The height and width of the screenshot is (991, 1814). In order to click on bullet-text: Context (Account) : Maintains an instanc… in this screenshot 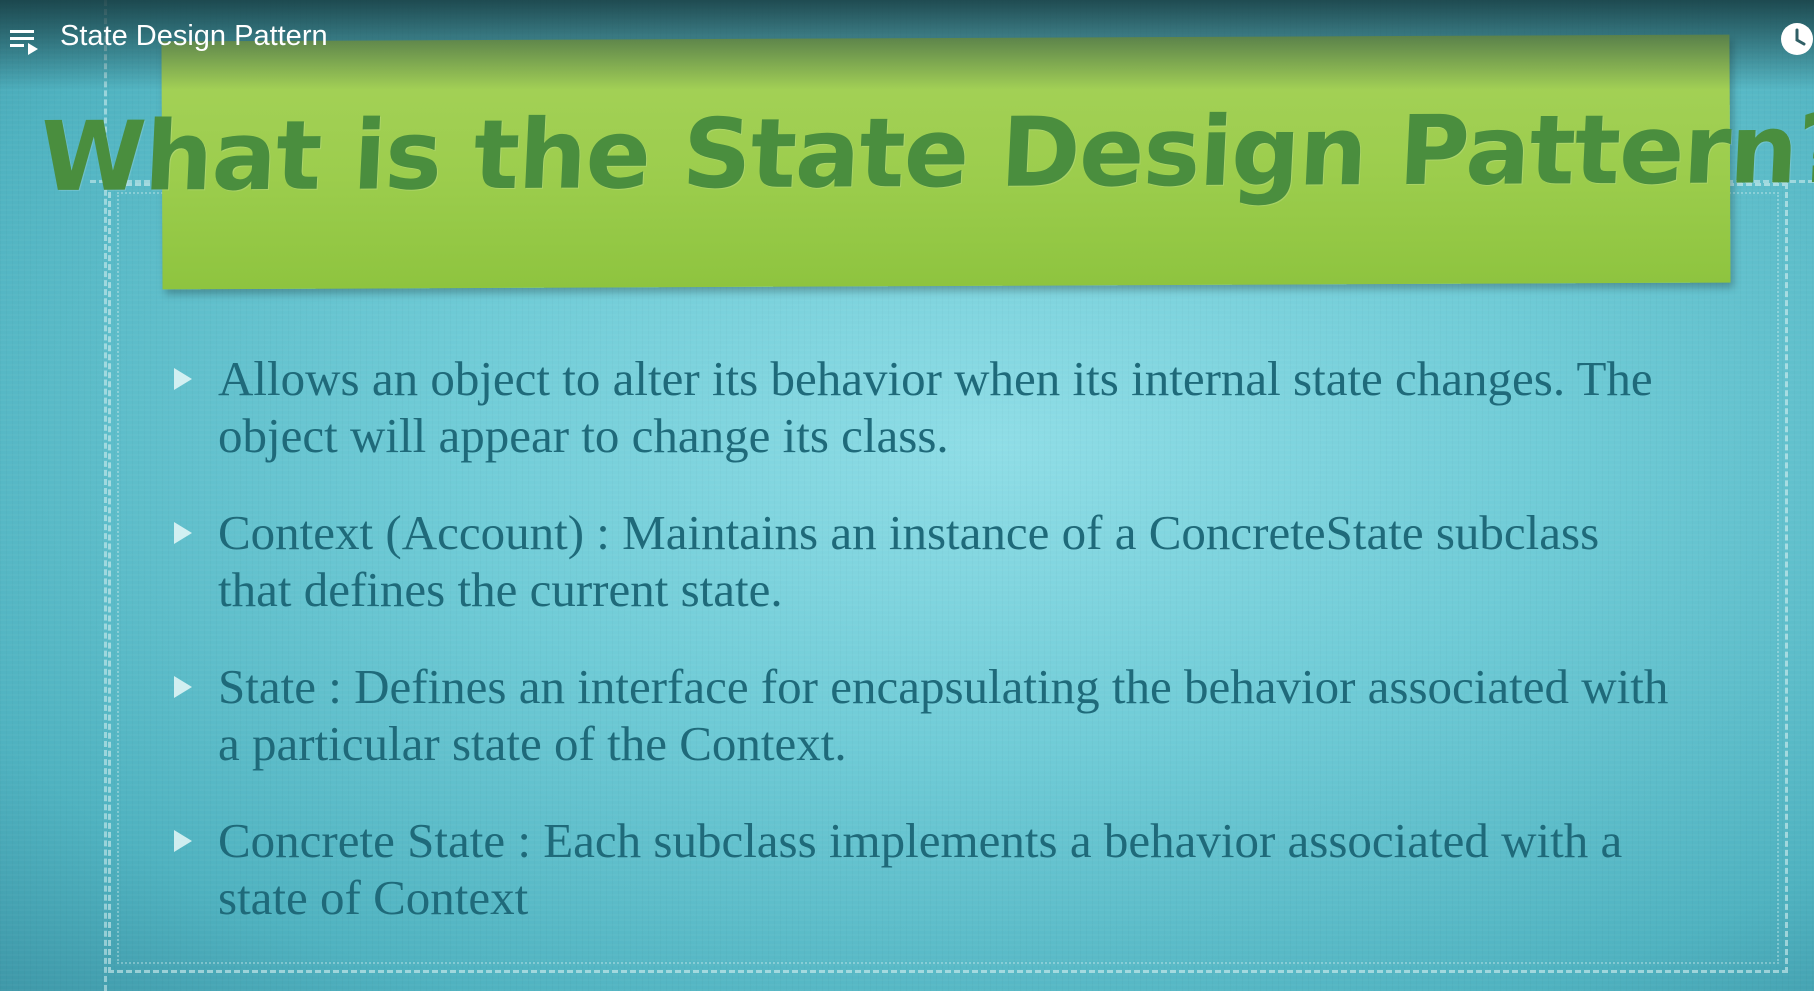, I will do `click(909, 561)`.